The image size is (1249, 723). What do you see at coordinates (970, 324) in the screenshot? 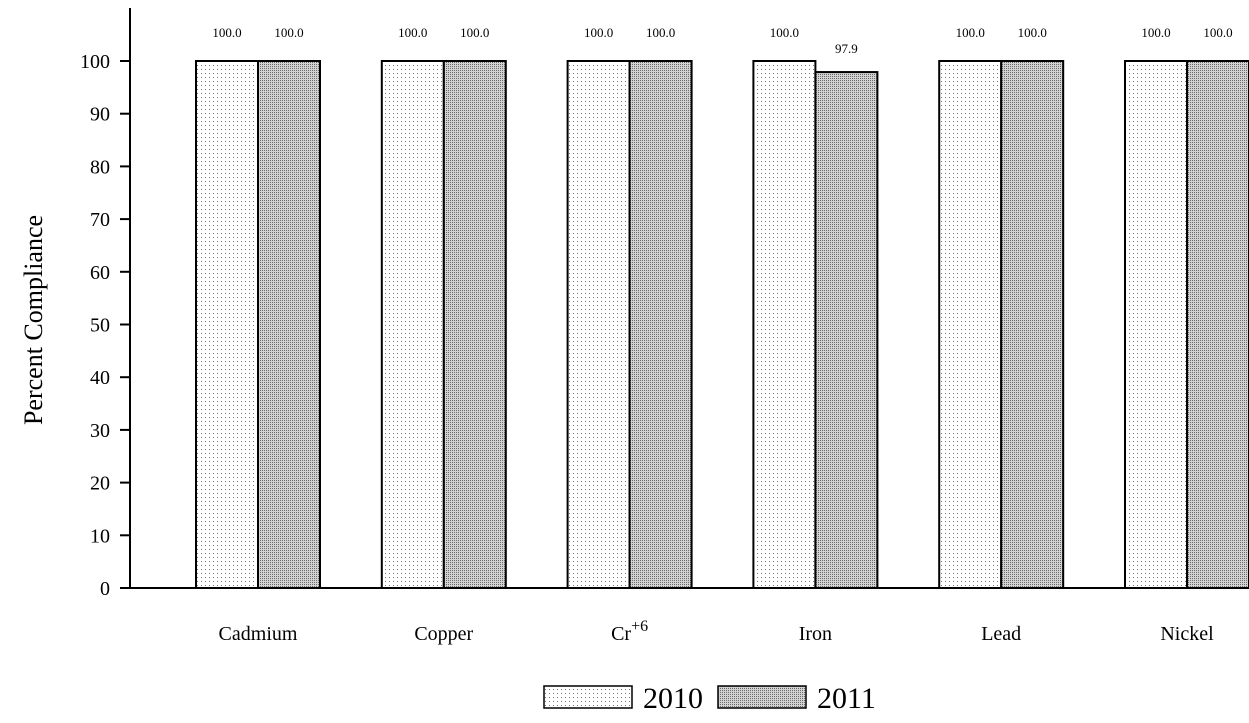
I see `bar-2010-lead` at bounding box center [970, 324].